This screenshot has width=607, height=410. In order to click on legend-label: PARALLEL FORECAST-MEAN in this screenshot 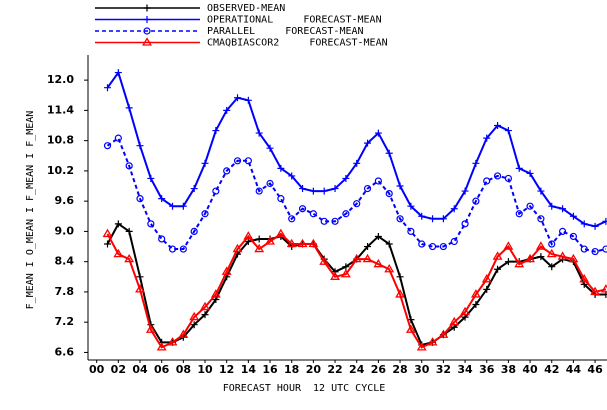, I will do `click(285, 31)`.